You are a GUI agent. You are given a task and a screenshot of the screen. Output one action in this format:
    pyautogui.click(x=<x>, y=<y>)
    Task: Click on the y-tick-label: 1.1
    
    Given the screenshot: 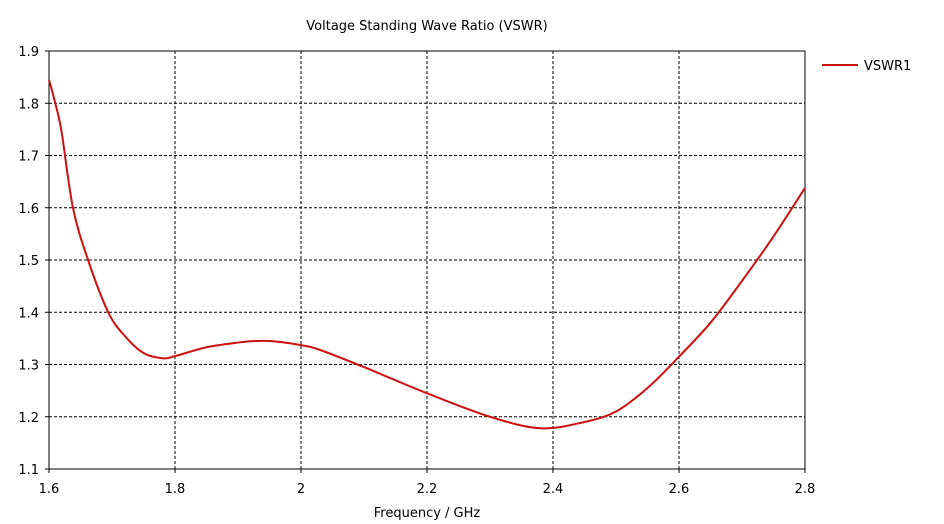 What is the action you would take?
    pyautogui.click(x=28, y=470)
    